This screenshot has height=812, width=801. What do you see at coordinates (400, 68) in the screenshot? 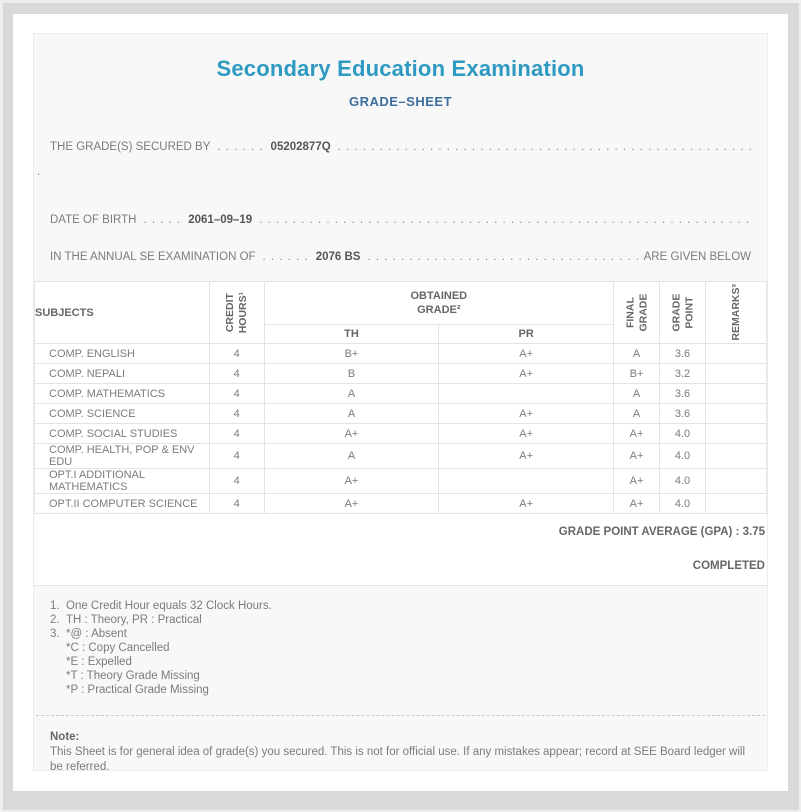
I see `page-title: Secondary Education Examination` at bounding box center [400, 68].